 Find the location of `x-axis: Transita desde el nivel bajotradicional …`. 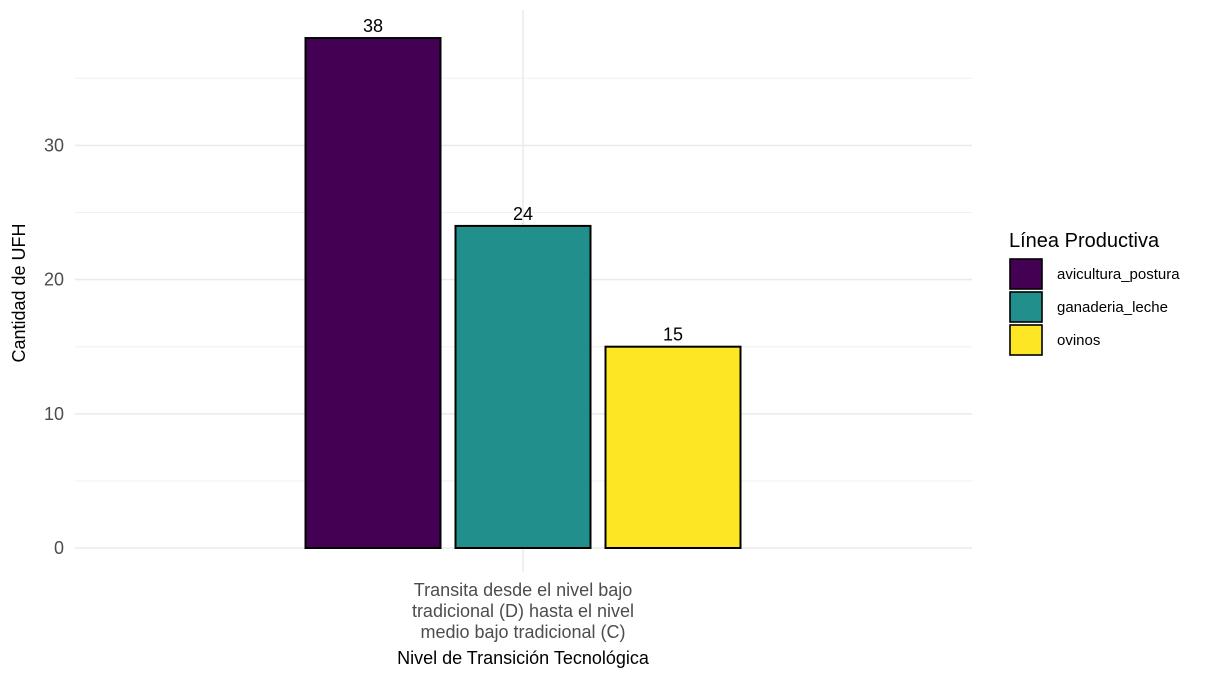

x-axis: Transita desde el nivel bajotradicional … is located at coordinates (523, 611).